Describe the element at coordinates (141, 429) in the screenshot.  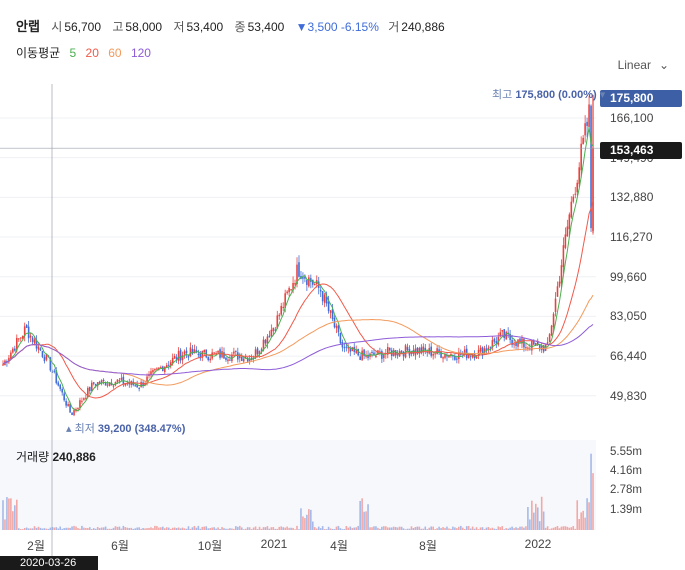
I see `low-annotation-value: 39,200 (348.47%)` at that location.